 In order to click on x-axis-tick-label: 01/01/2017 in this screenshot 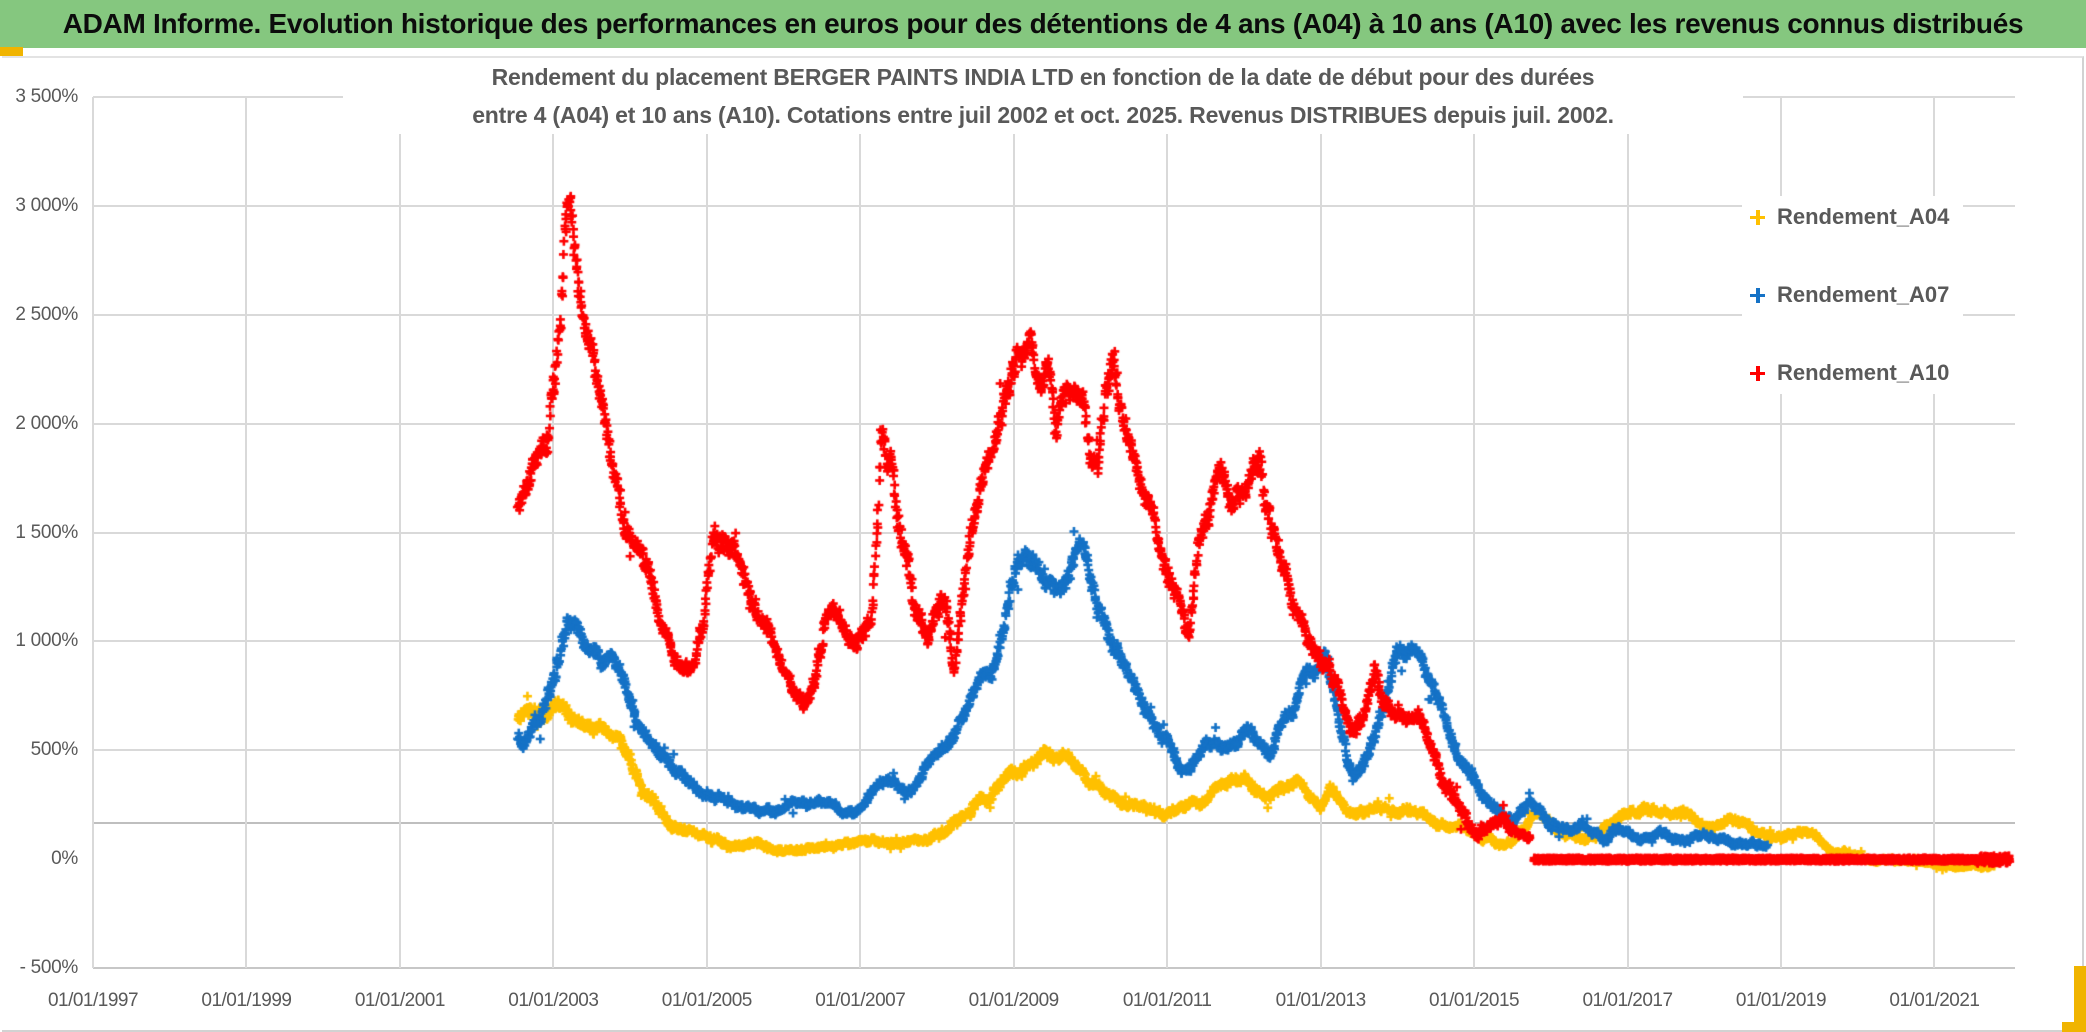, I will do `click(1627, 1000)`.